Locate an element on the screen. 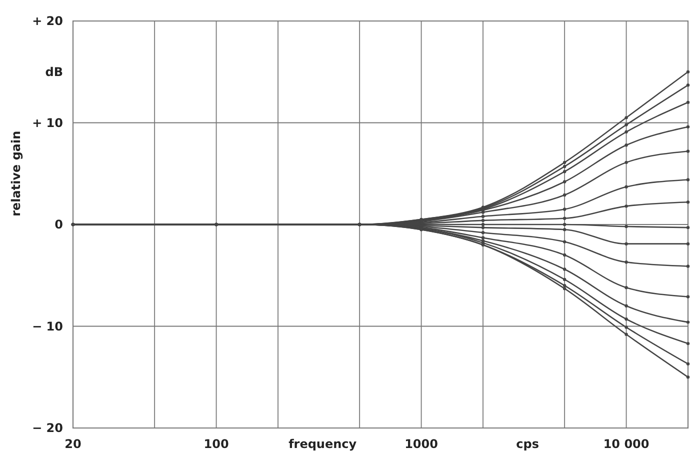 The image size is (697, 454). y-tick-label: + 20 is located at coordinates (47, 21).